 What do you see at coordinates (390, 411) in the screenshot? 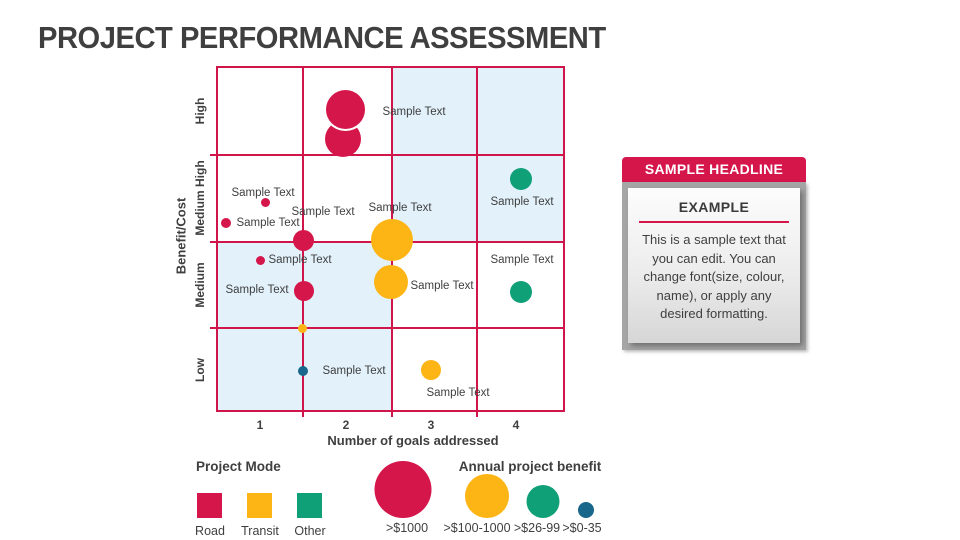
I see `plot-border-bottom` at bounding box center [390, 411].